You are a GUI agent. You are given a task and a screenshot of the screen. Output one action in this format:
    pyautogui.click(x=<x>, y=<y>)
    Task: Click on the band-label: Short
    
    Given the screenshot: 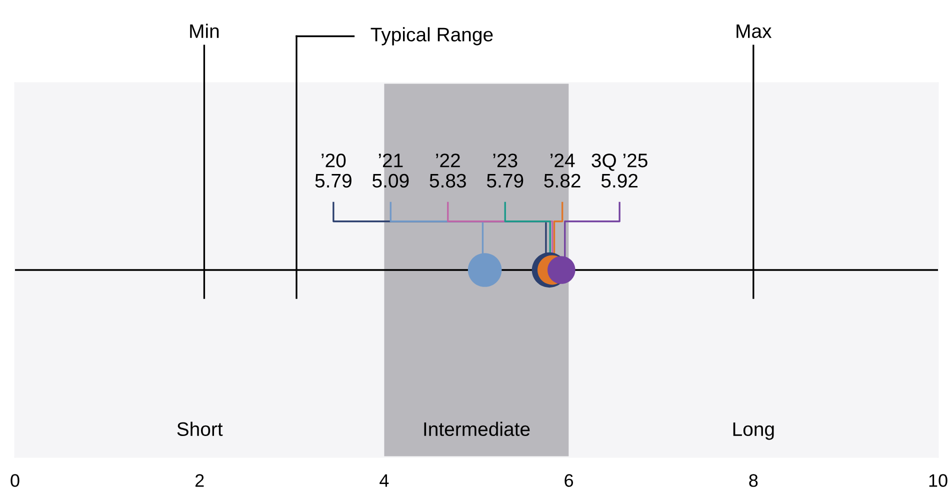 What is the action you would take?
    pyautogui.click(x=200, y=429)
    